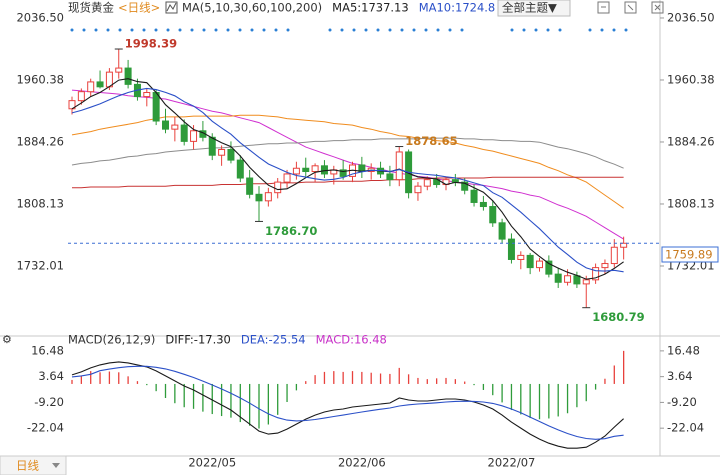 Image resolution: width=720 pixels, height=475 pixels. Describe the element at coordinates (682, 402) in the screenshot. I see `y-tick-label: -9.20` at that location.